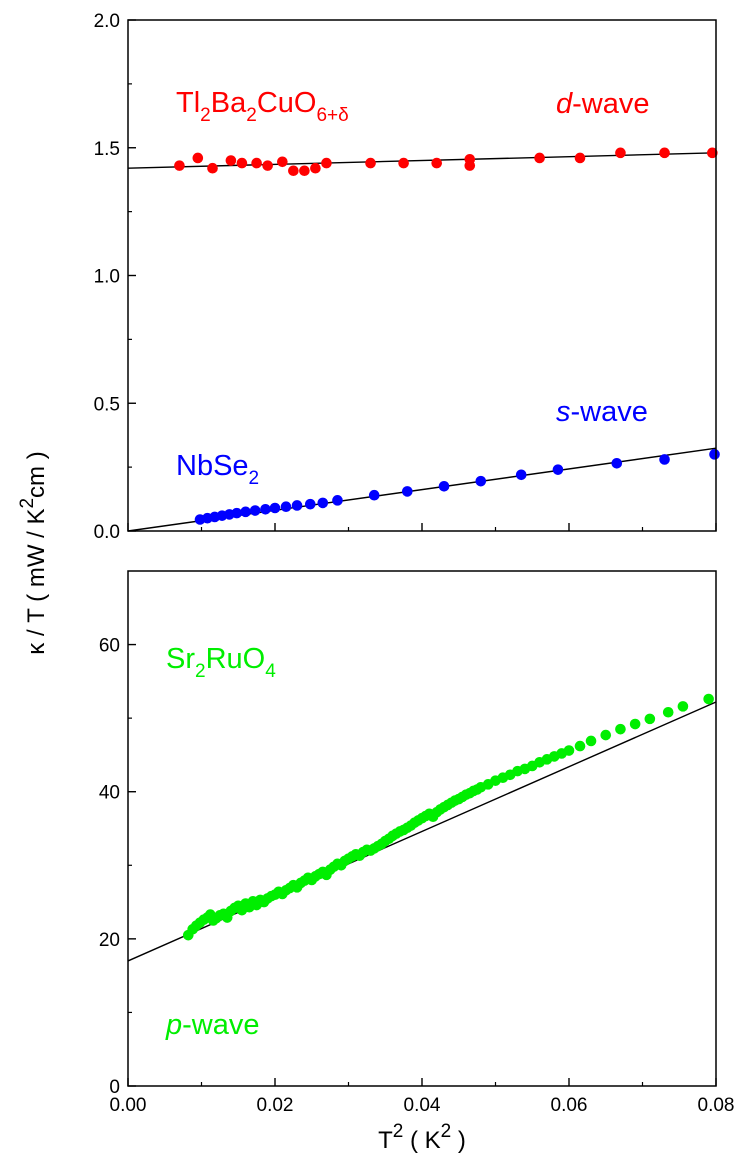 The width and height of the screenshot is (742, 1171). What do you see at coordinates (107, 404) in the screenshot?
I see `top-ytick-label: 0.5` at bounding box center [107, 404].